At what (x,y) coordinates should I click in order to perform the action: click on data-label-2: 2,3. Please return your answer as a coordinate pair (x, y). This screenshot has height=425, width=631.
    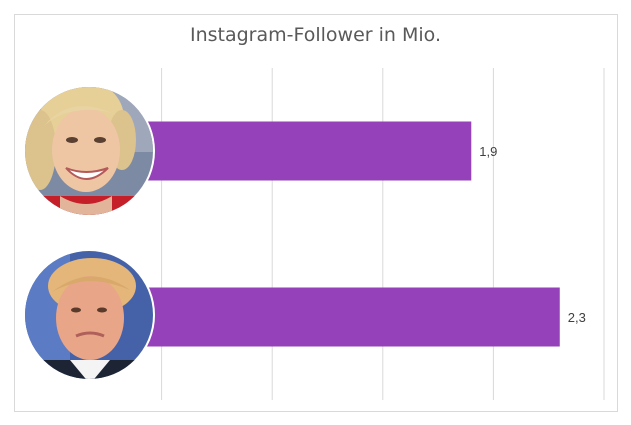
    Looking at the image, I should click on (577, 317).